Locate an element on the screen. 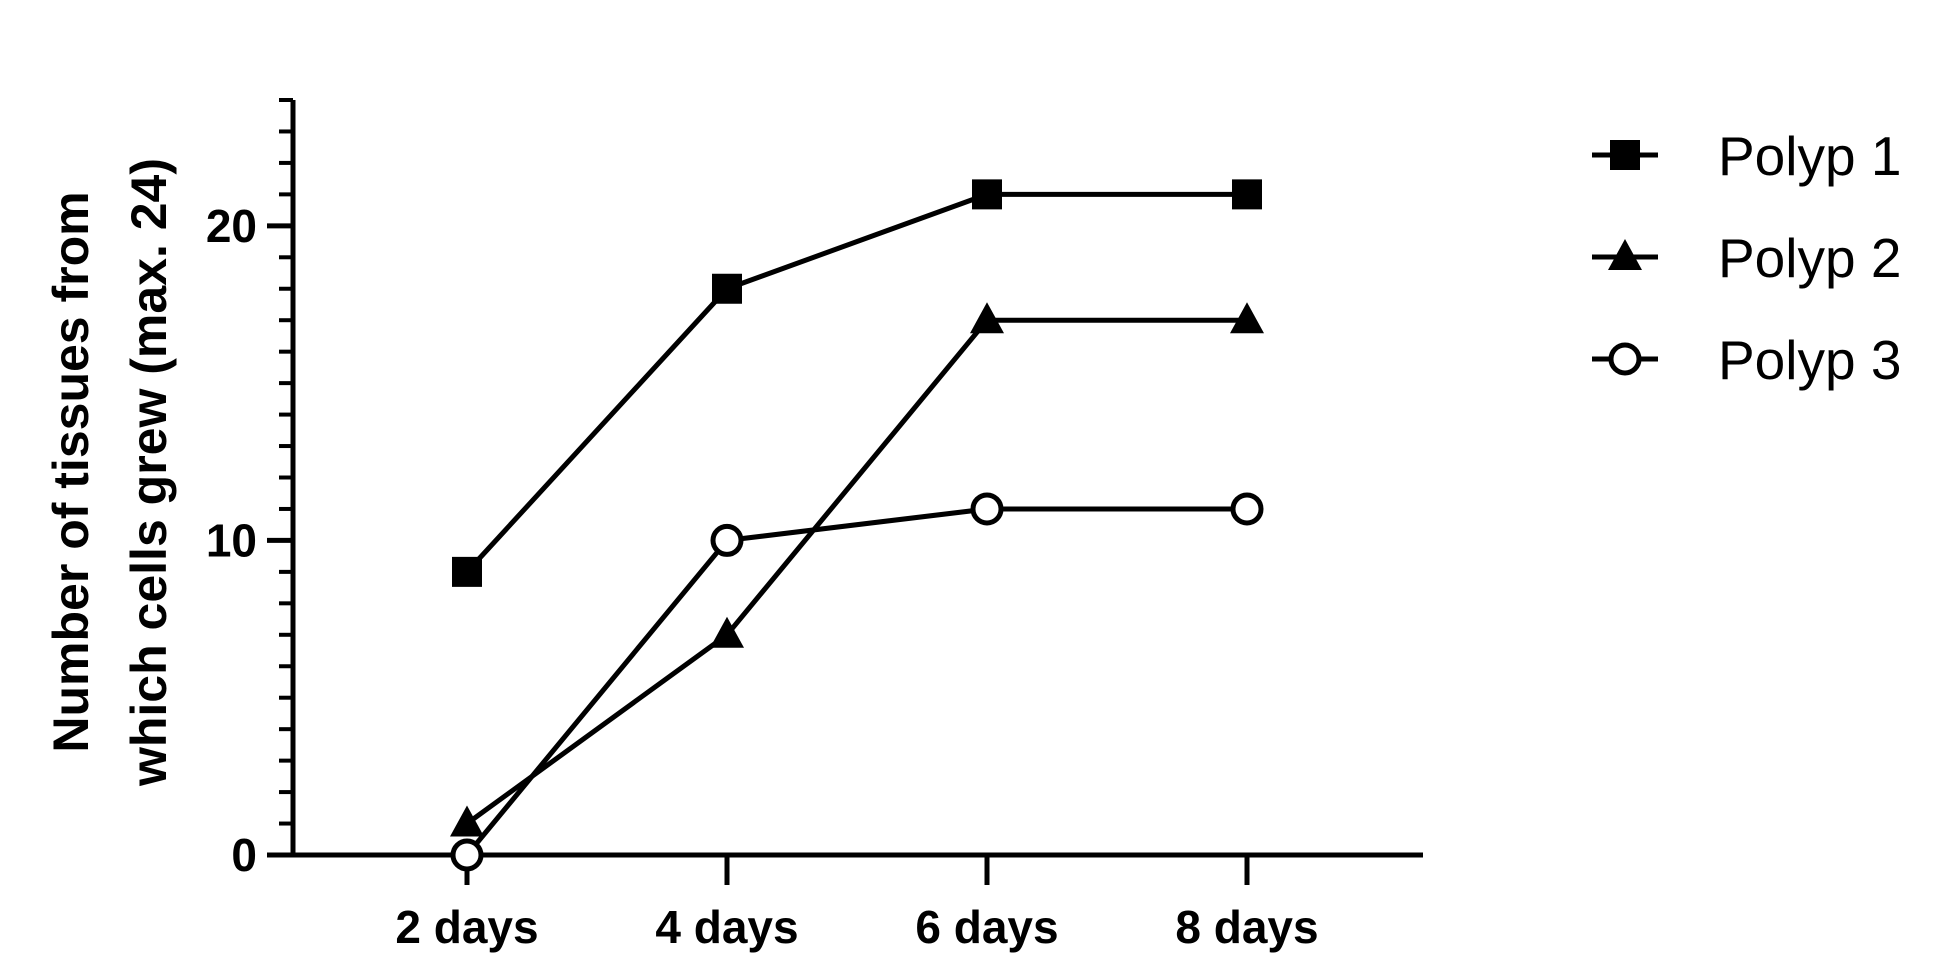 The image size is (1942, 980). y-tick-label: 20 is located at coordinates (231, 226).